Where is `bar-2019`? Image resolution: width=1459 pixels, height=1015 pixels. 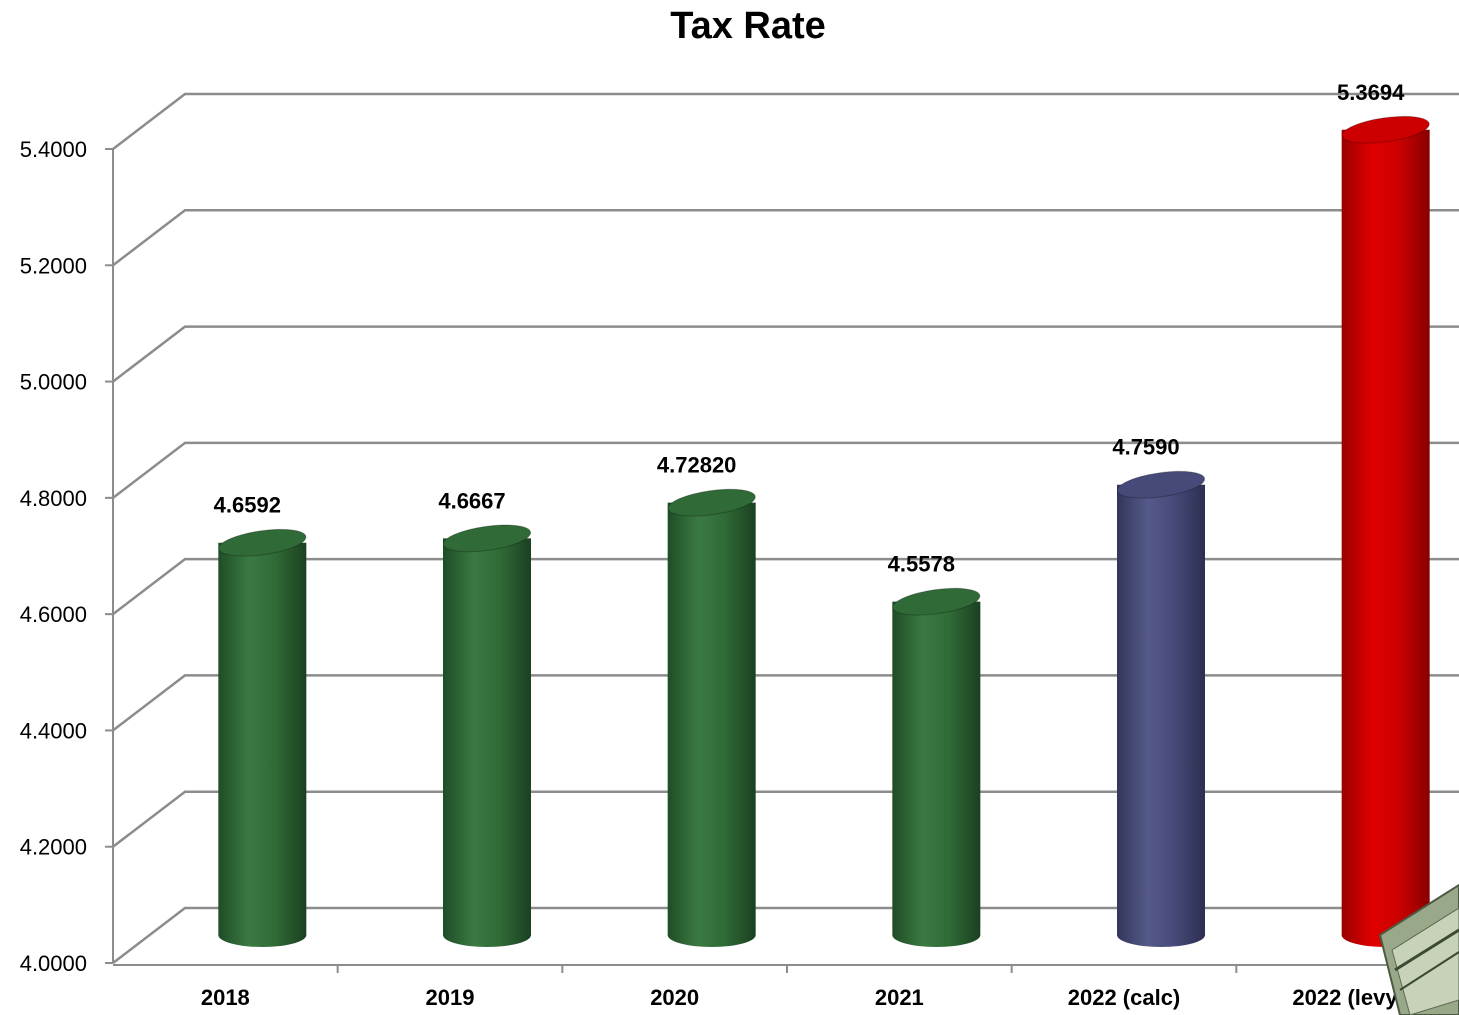 bar-2019 is located at coordinates (487, 733).